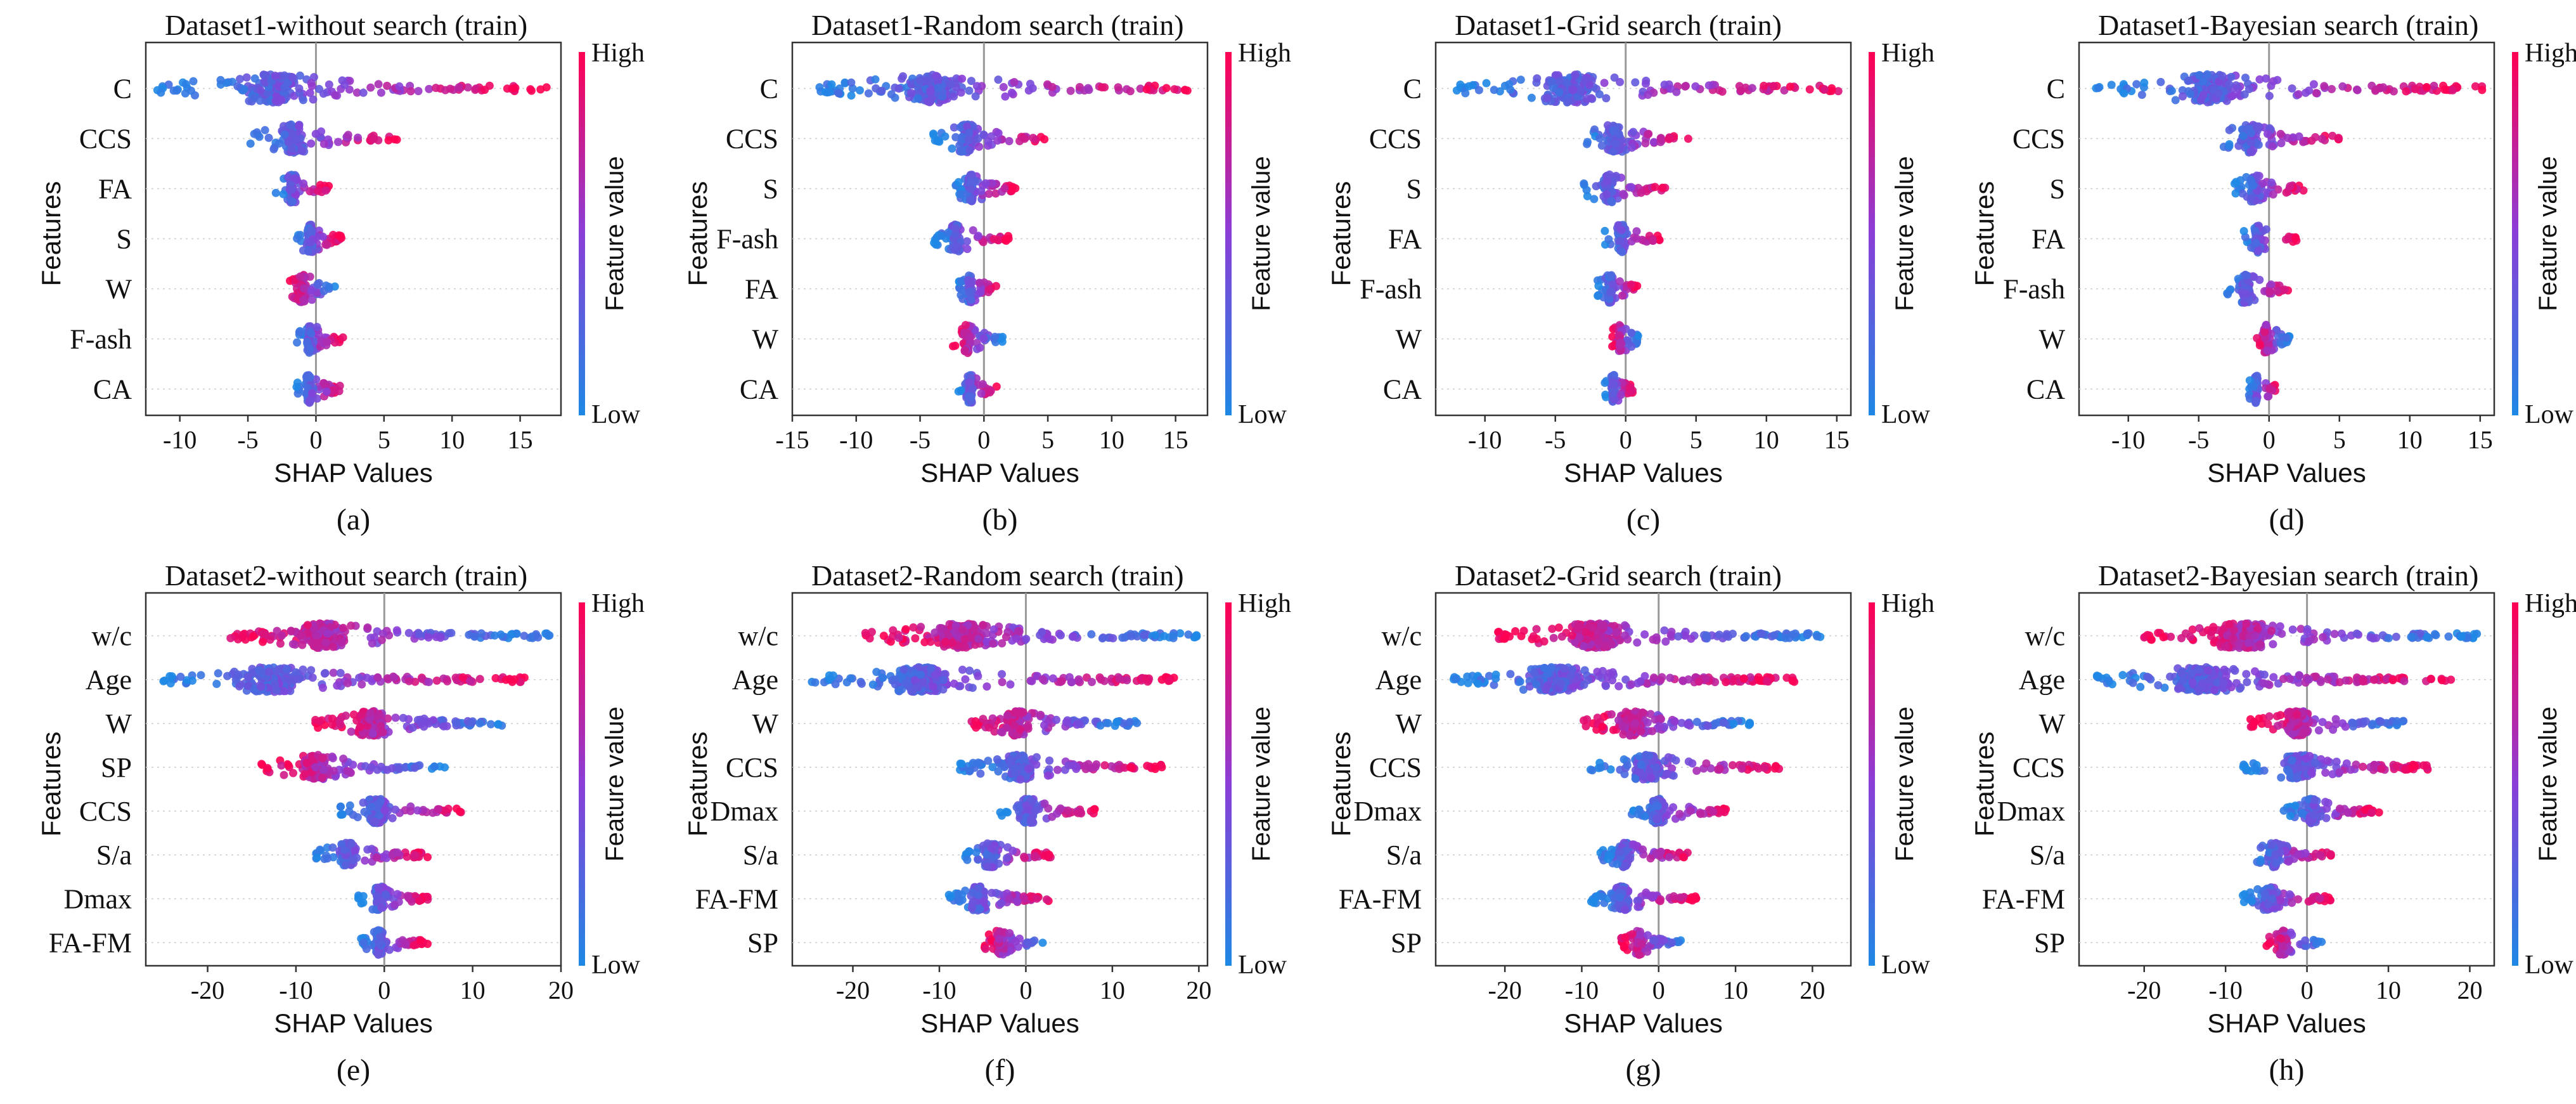  What do you see at coordinates (98, 898) in the screenshot?
I see `feature-label: Dmax` at bounding box center [98, 898].